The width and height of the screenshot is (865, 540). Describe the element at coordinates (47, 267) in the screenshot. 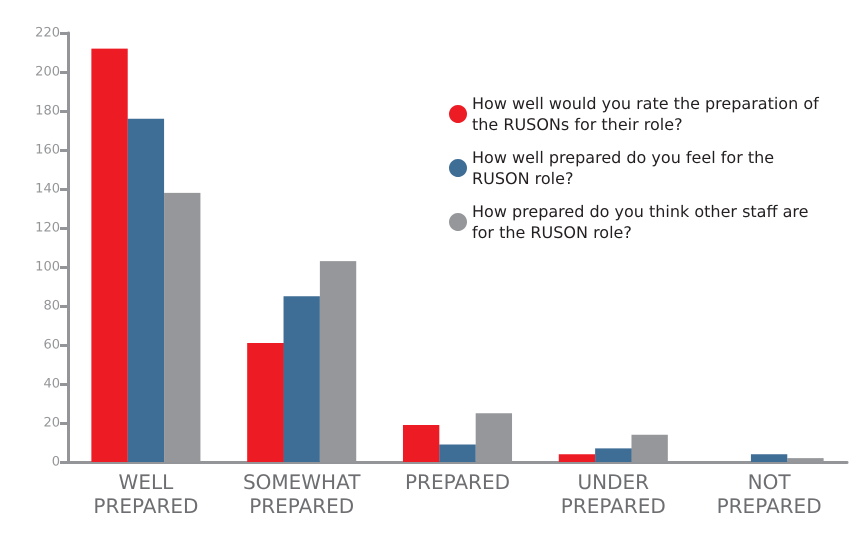

I see `y-tick-label: 100` at that location.